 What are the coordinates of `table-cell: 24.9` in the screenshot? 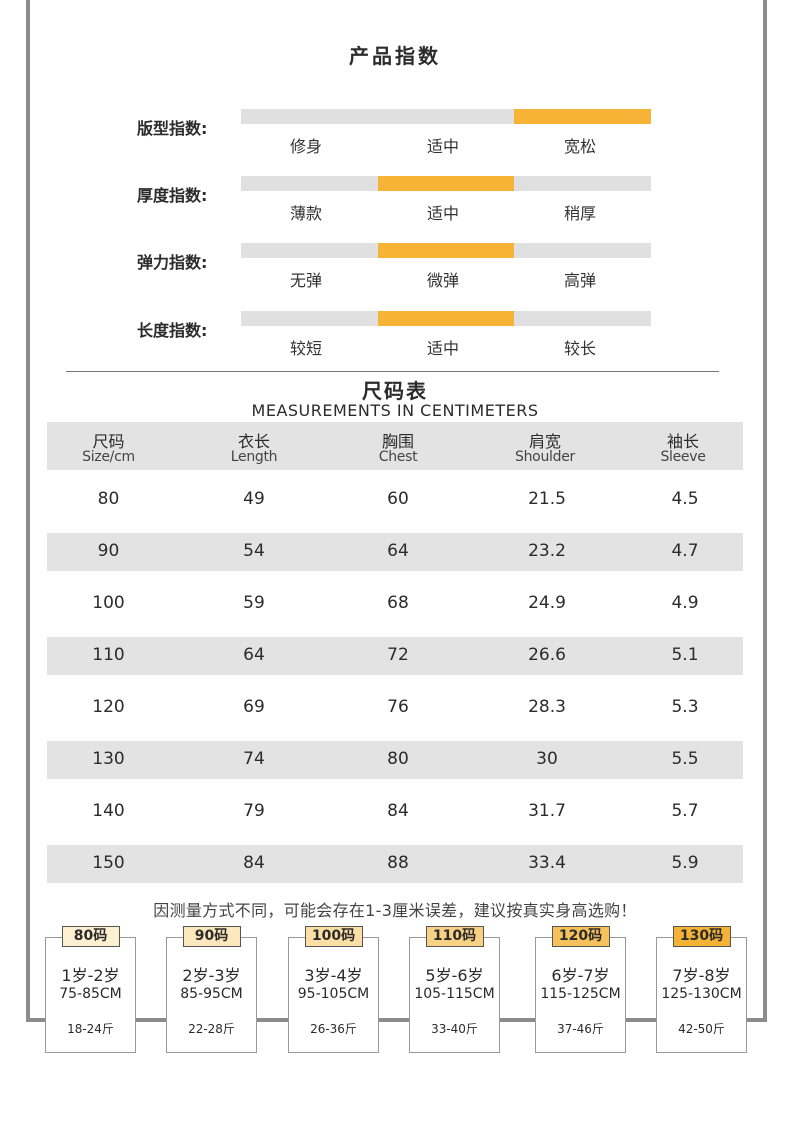 It's located at (547, 603).